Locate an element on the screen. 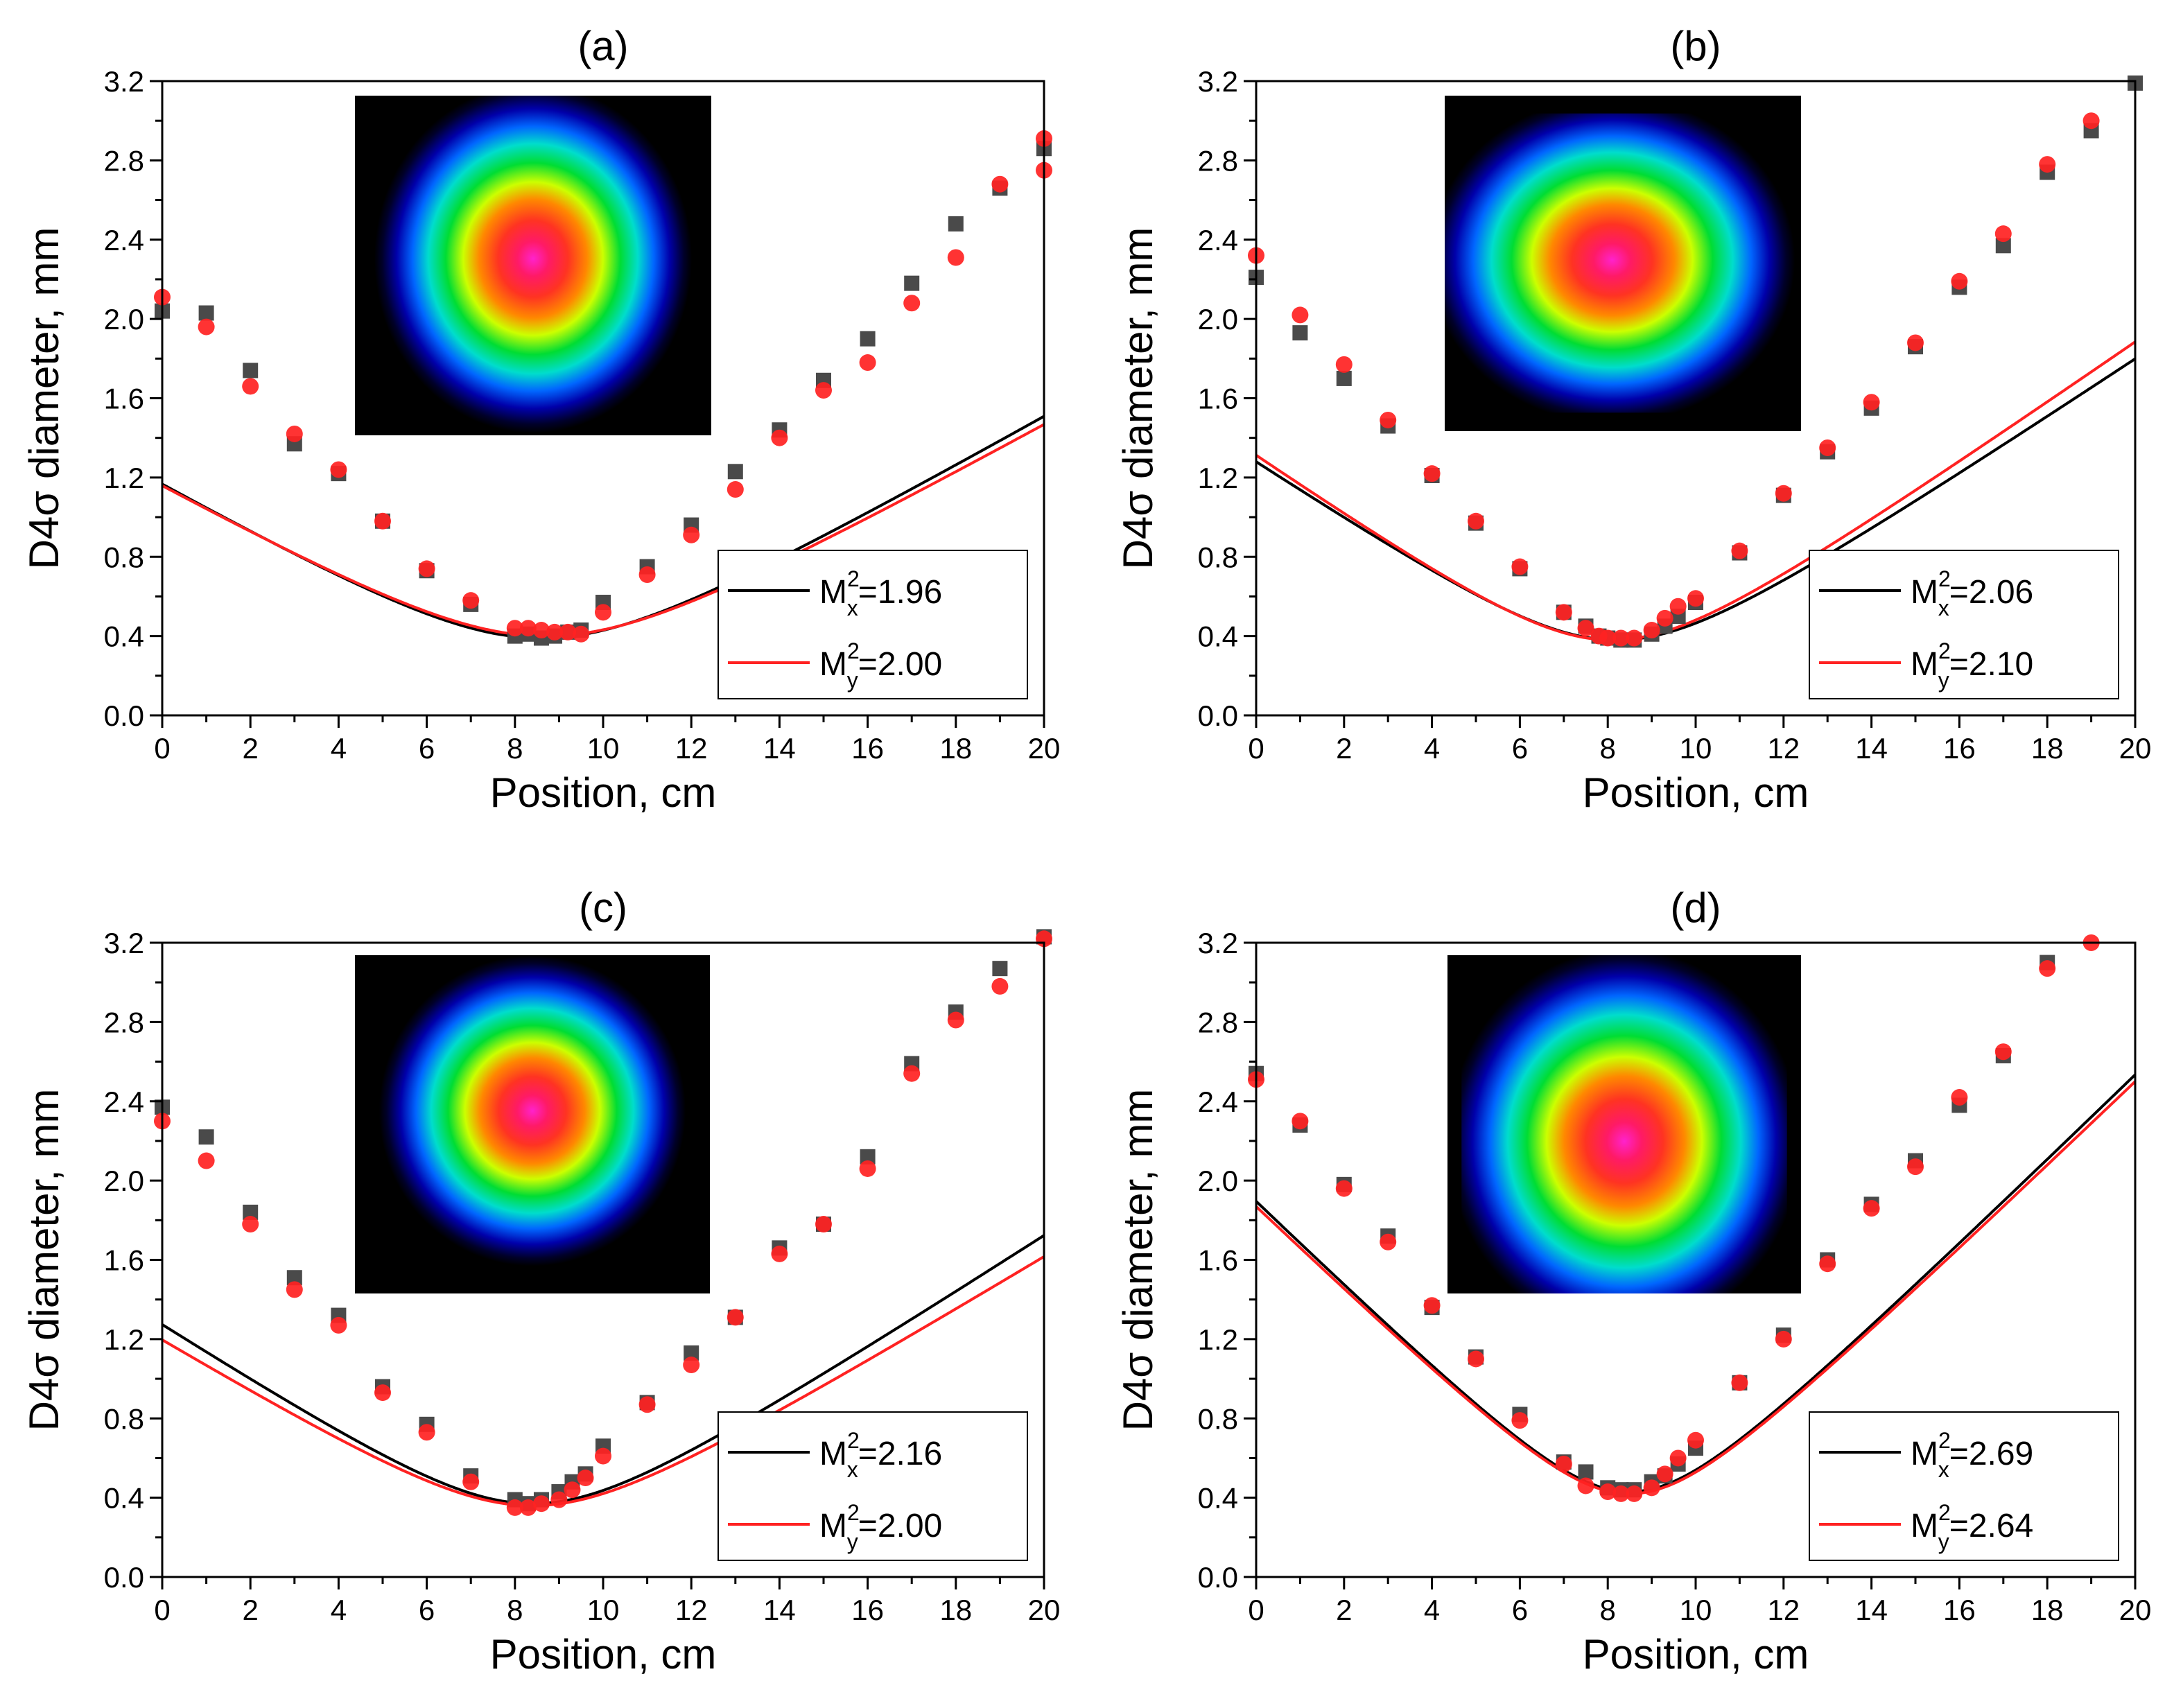 This screenshot has height=1708, width=2174. y-axis-title: D4σ diameter, mm is located at coordinates (44, 1260).